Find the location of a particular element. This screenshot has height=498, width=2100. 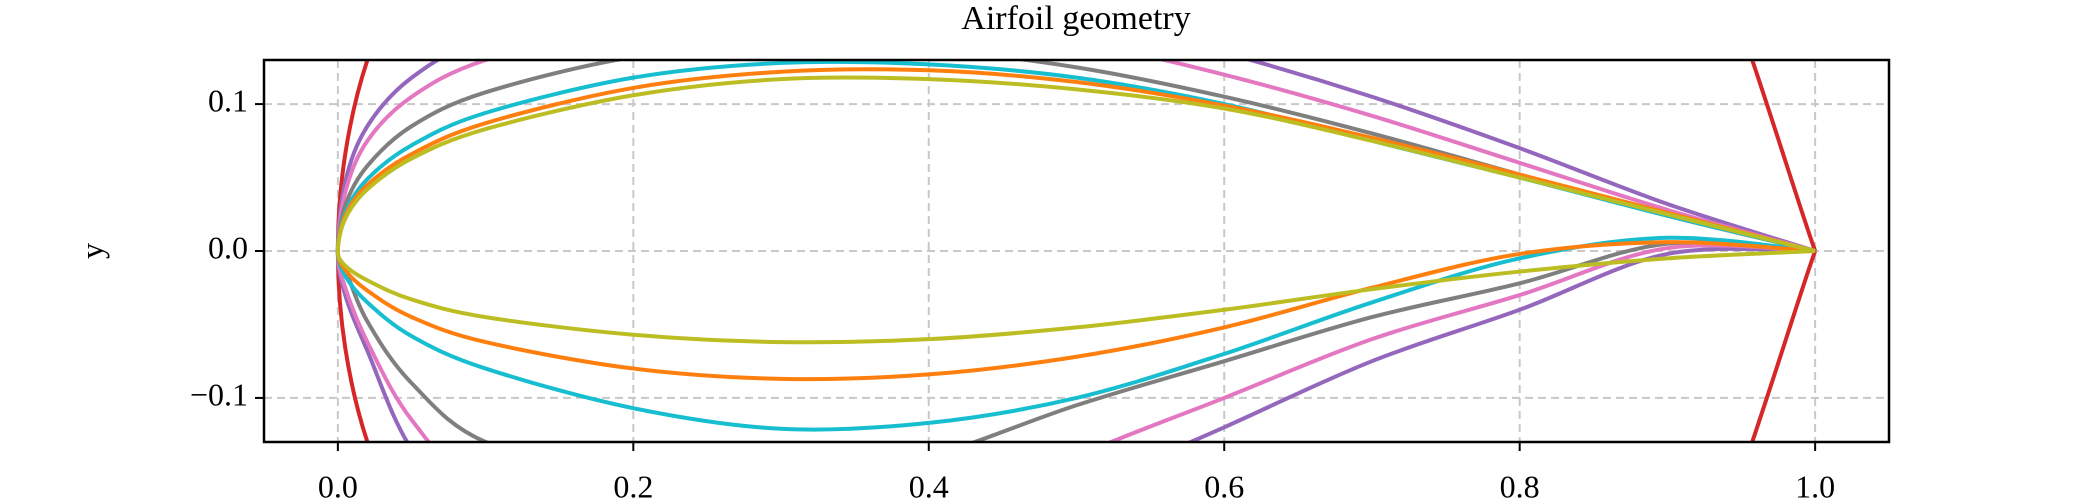

x-tick-label: 0.4 is located at coordinates (929, 483).